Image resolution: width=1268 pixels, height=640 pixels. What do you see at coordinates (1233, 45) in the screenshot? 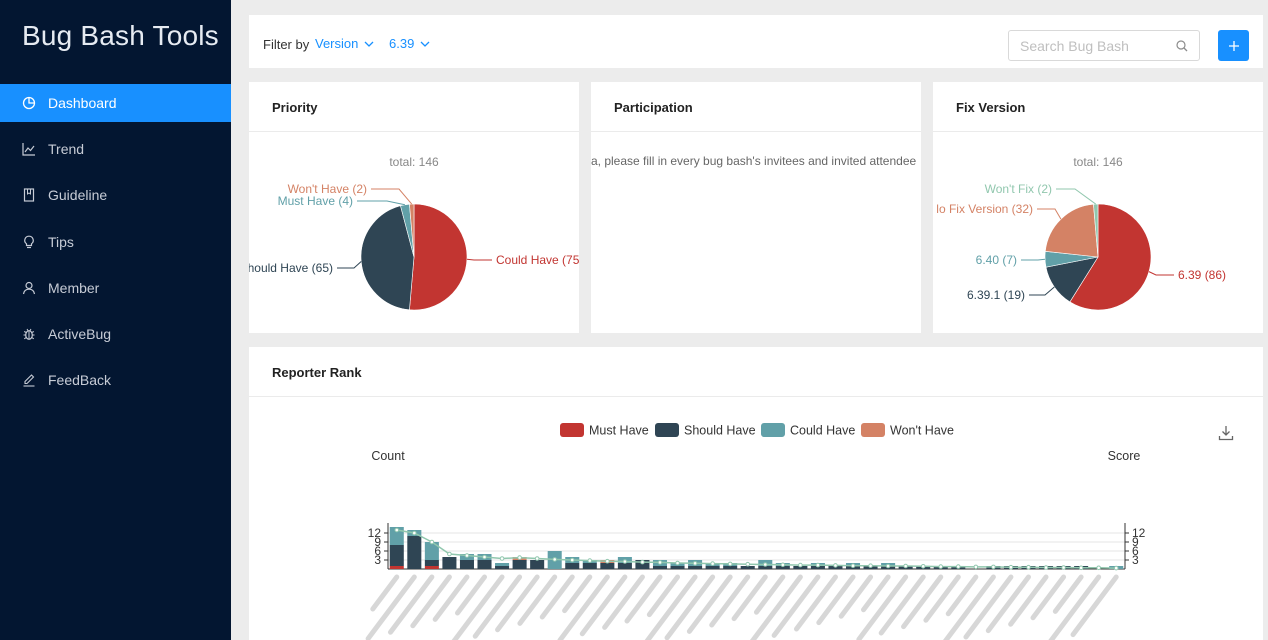
I see `add-button` at bounding box center [1233, 45].